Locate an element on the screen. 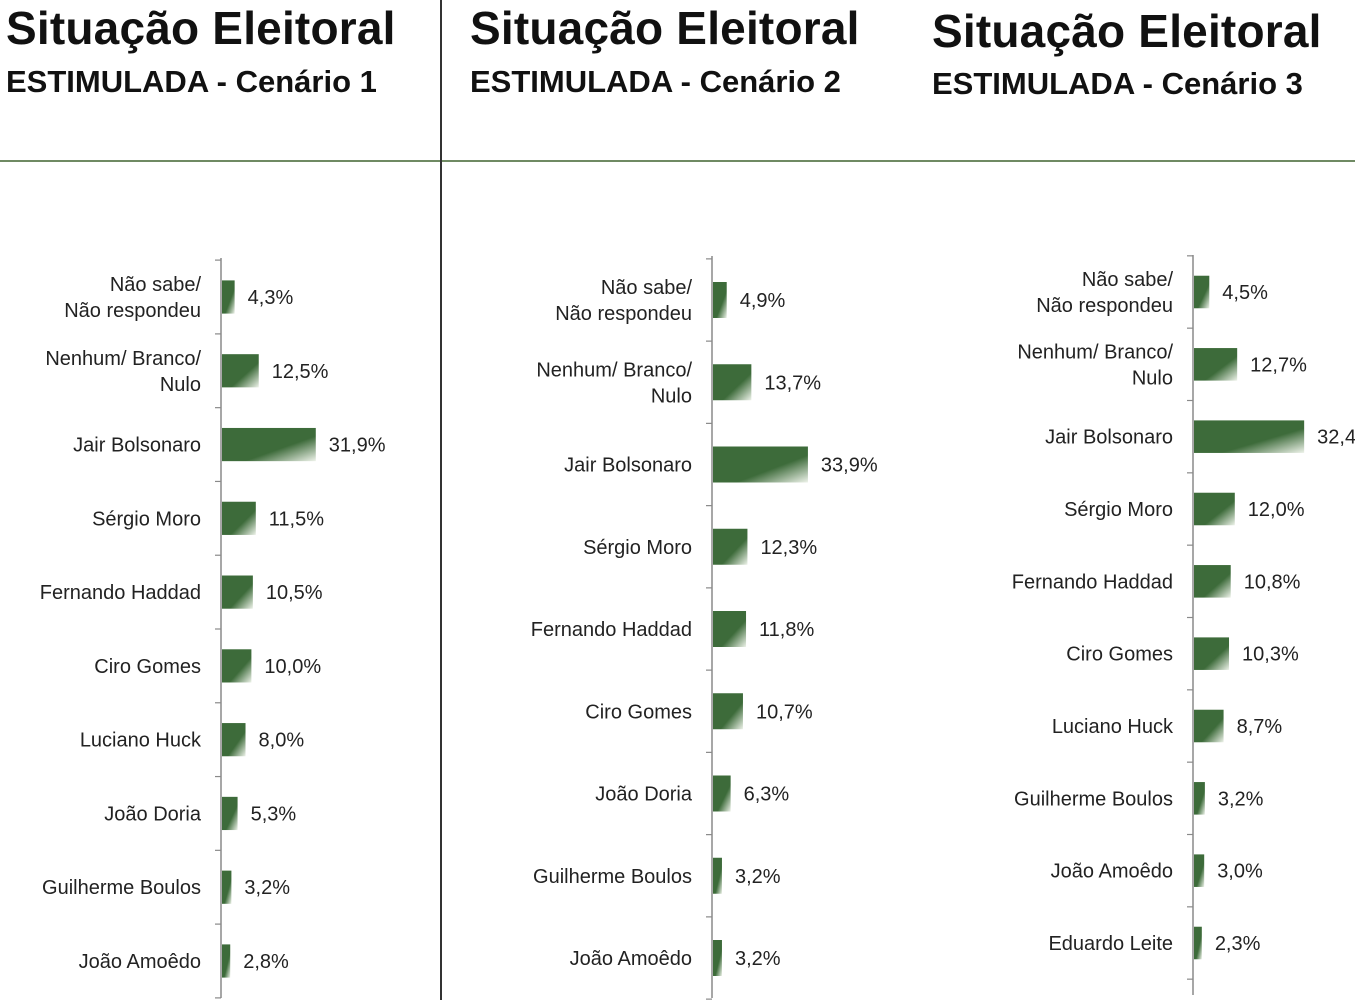 This screenshot has width=1355, height=1000. value-label: 10,7% is located at coordinates (784, 712).